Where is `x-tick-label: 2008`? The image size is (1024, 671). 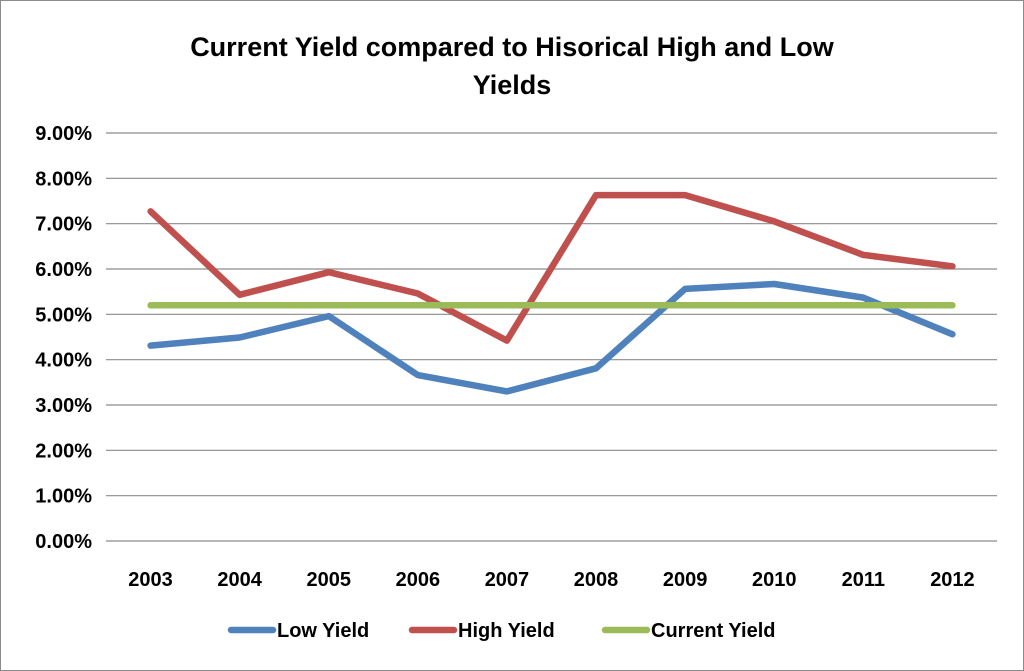
x-tick-label: 2008 is located at coordinates (596, 580).